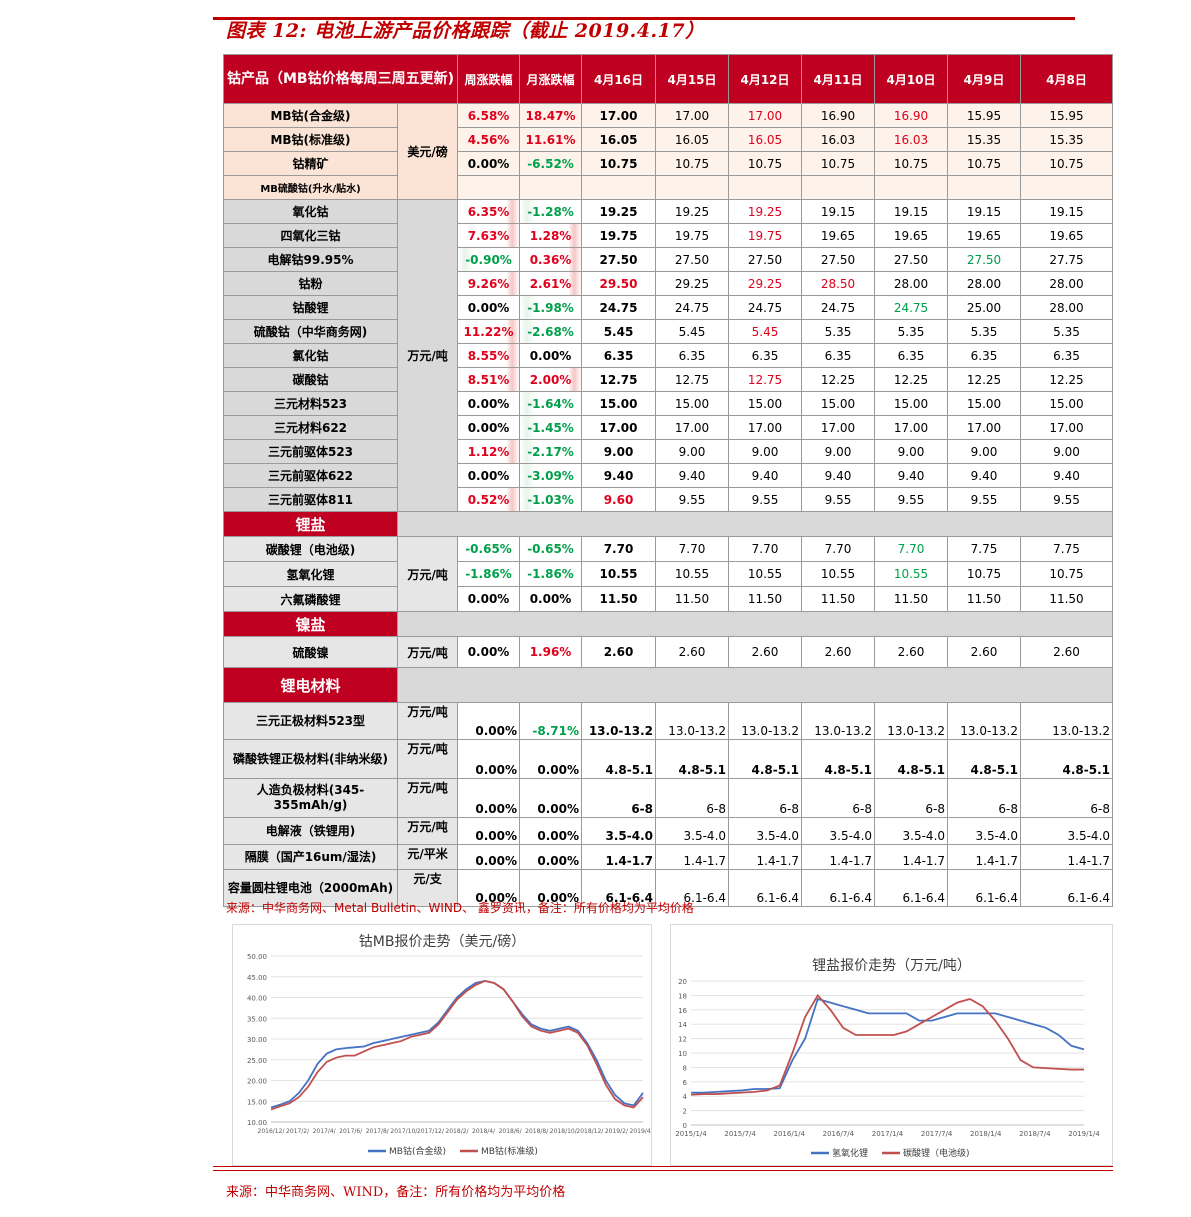 The height and width of the screenshot is (1217, 1191). What do you see at coordinates (257, 978) in the screenshot?
I see `y-tick-label: 45.00` at bounding box center [257, 978].